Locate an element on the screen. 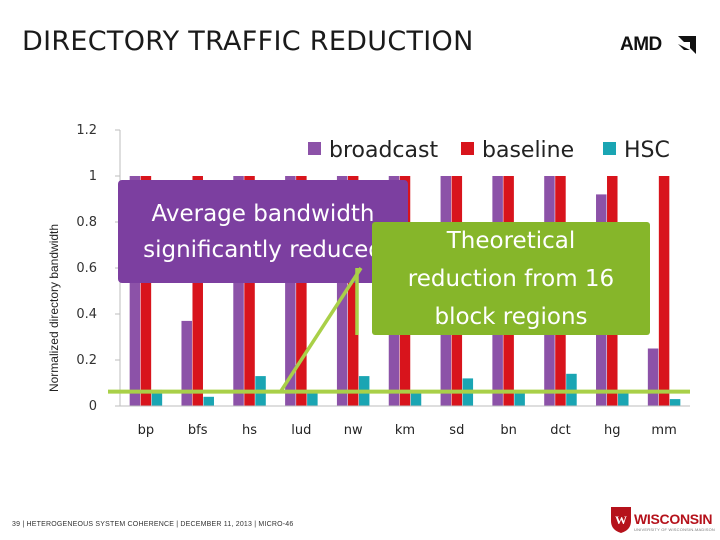 The height and width of the screenshot is (540, 720). x-tick-label: bn is located at coordinates (508, 430).